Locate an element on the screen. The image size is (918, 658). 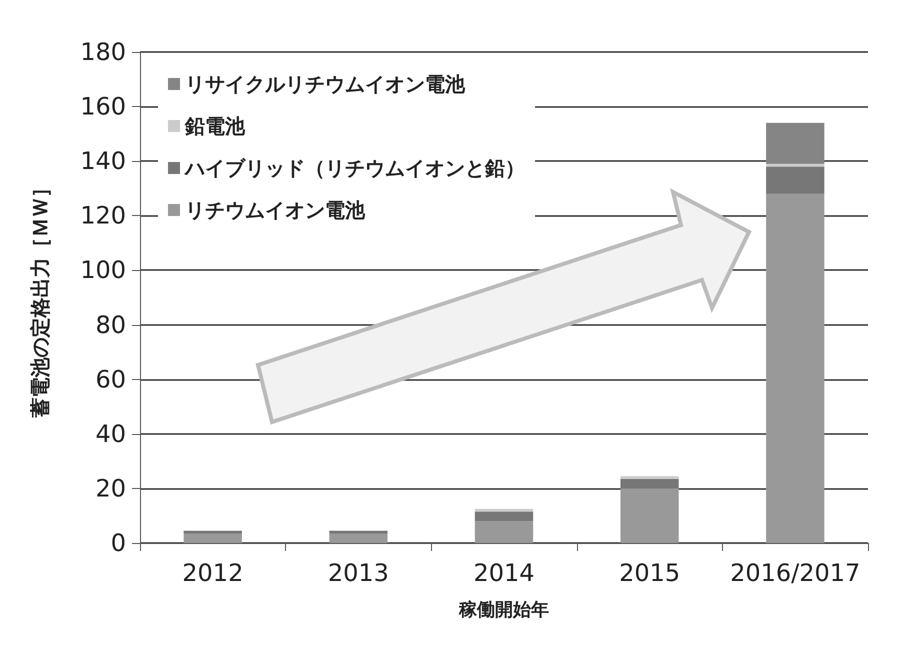
x-tick-label: 2014 is located at coordinates (504, 573).